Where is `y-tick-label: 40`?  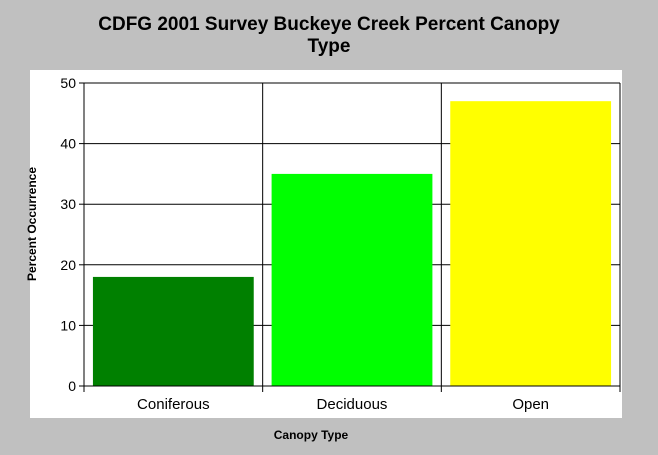
y-tick-label: 40 is located at coordinates (68, 144).